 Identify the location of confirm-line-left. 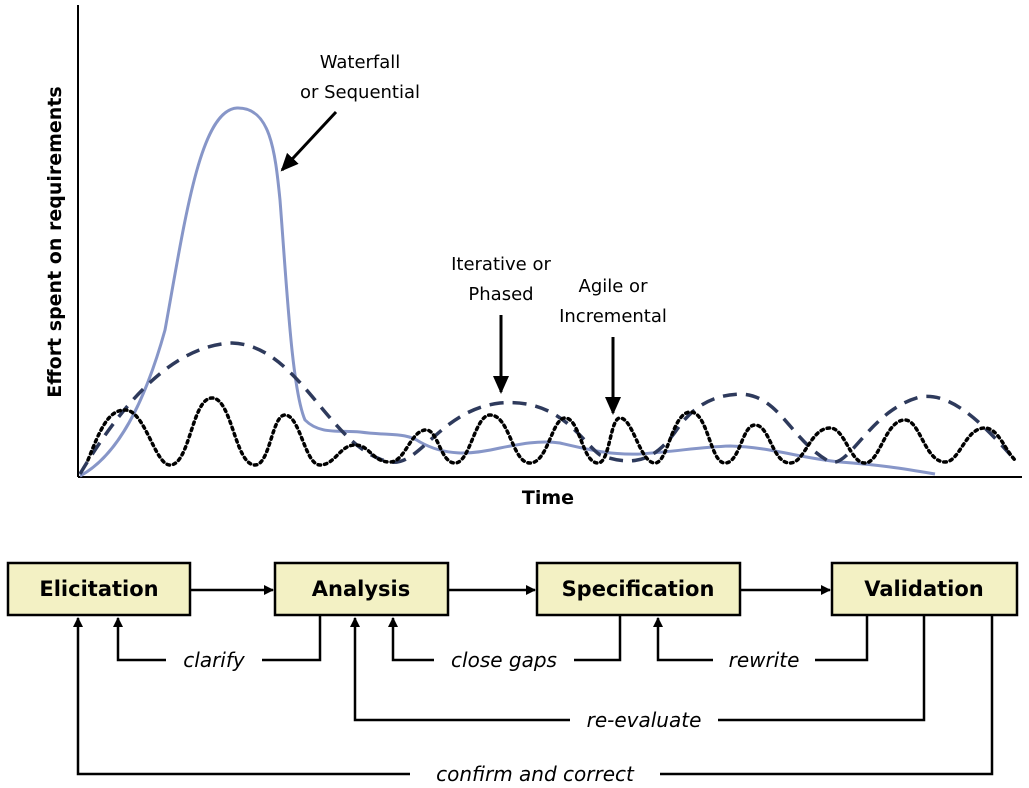
(241, 696).